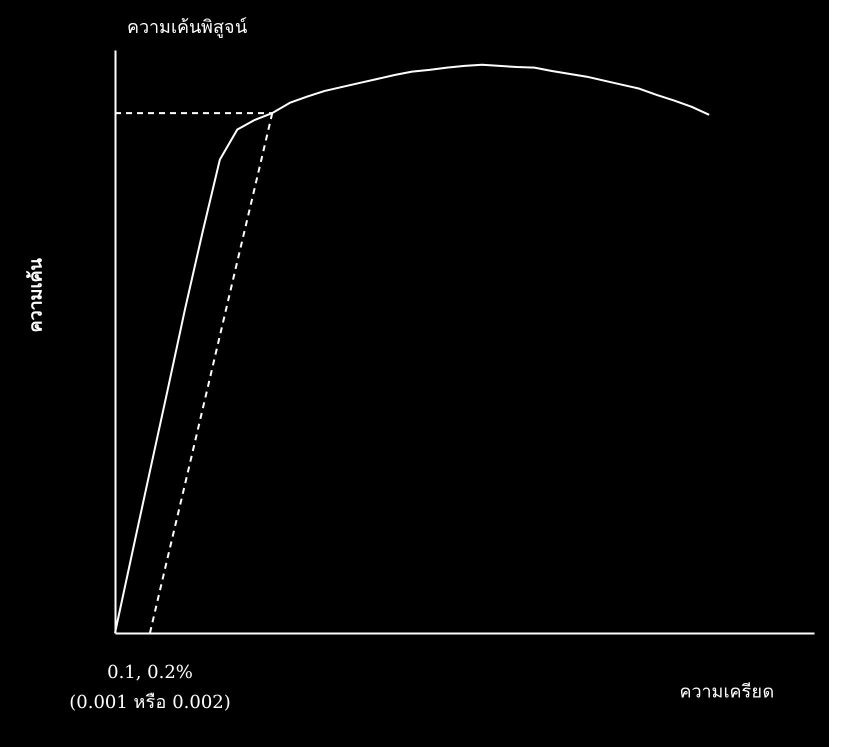 This screenshot has height=747, width=843. I want to click on text: 0.1, 0.2%, so click(150, 672).